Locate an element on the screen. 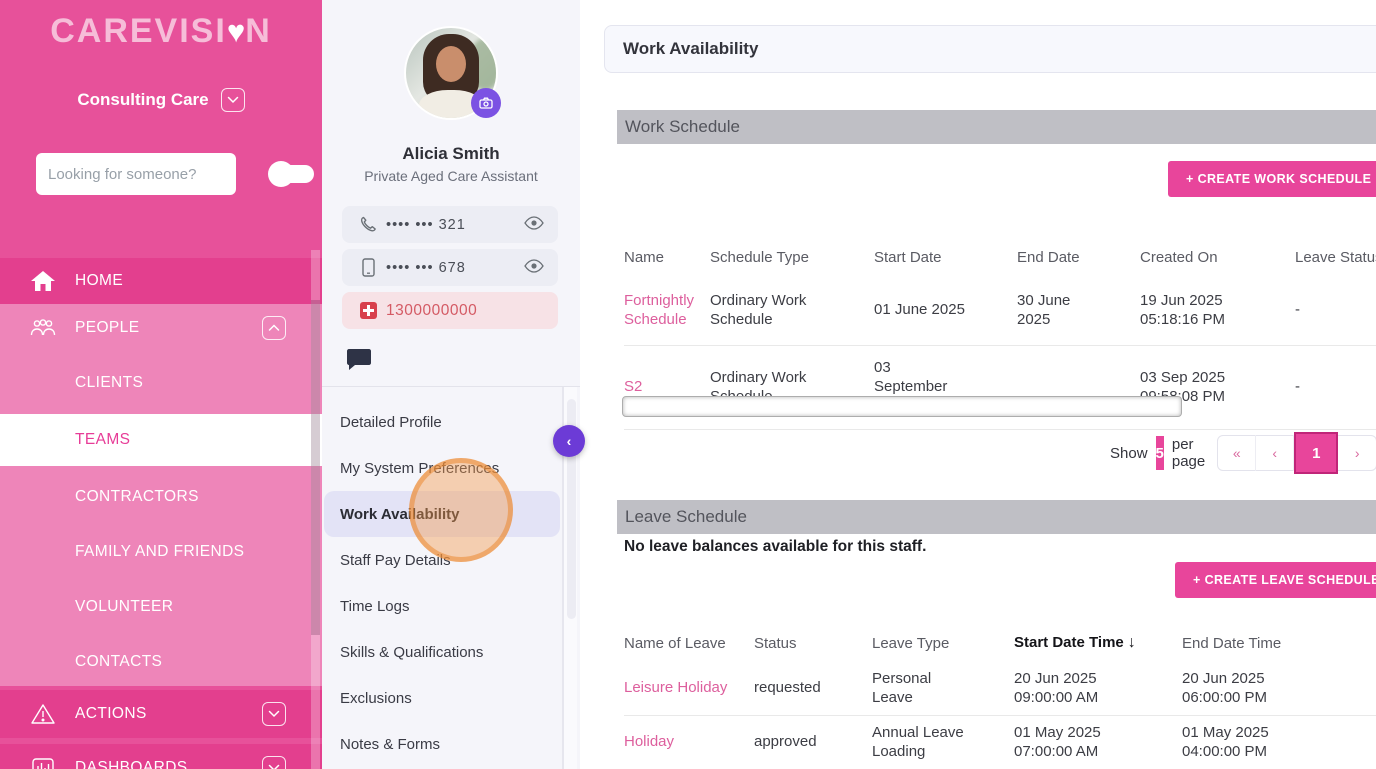 The height and width of the screenshot is (769, 1376). column-header-leave-type: Leave Type is located at coordinates (911, 643).